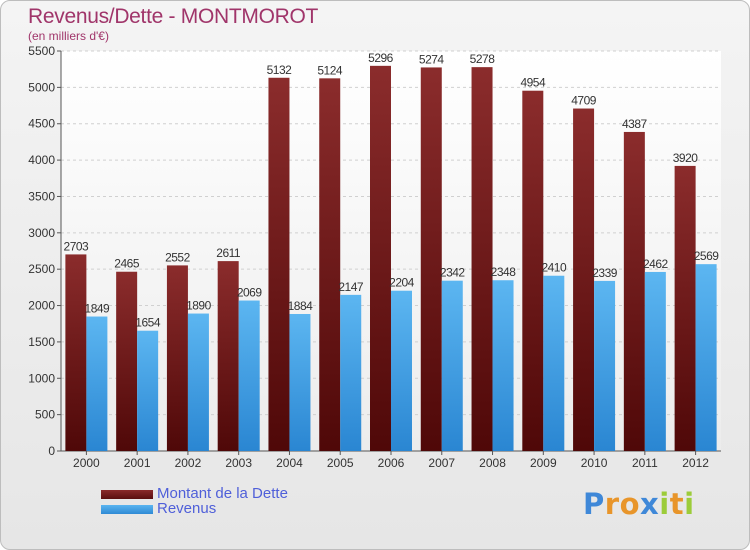 This screenshot has height=550, width=750. I want to click on logo-letter: x, so click(650, 504).